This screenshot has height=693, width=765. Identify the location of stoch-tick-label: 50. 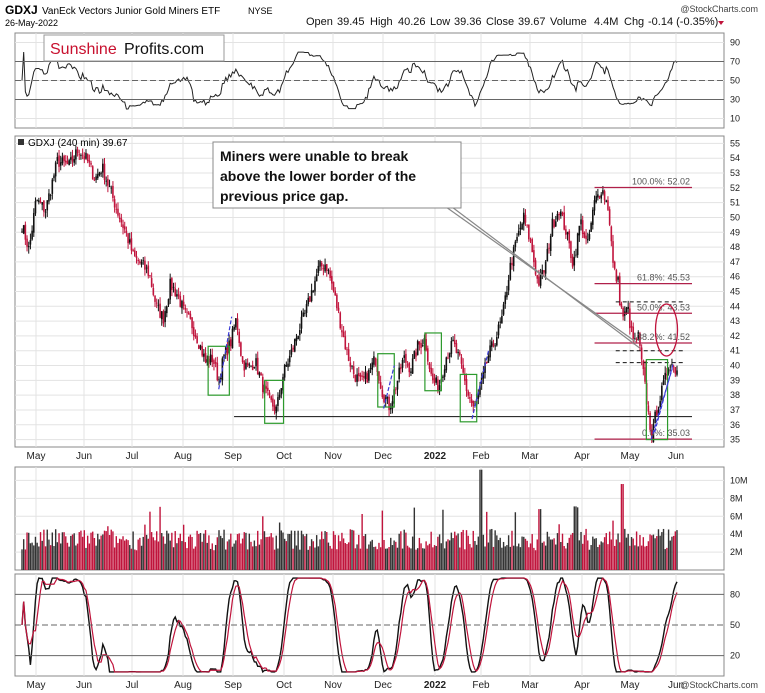
(735, 625).